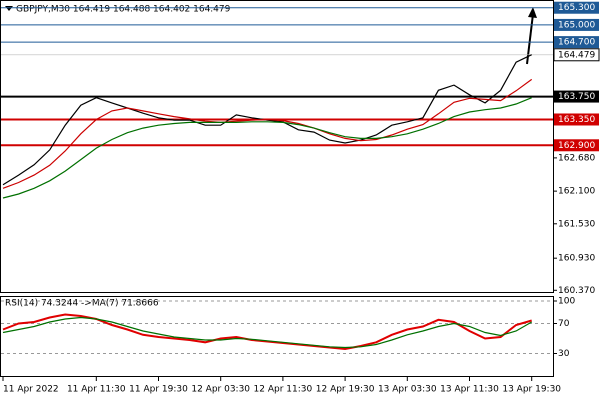 This screenshot has width=600, height=400. I want to click on series-line, so click(267, 332).